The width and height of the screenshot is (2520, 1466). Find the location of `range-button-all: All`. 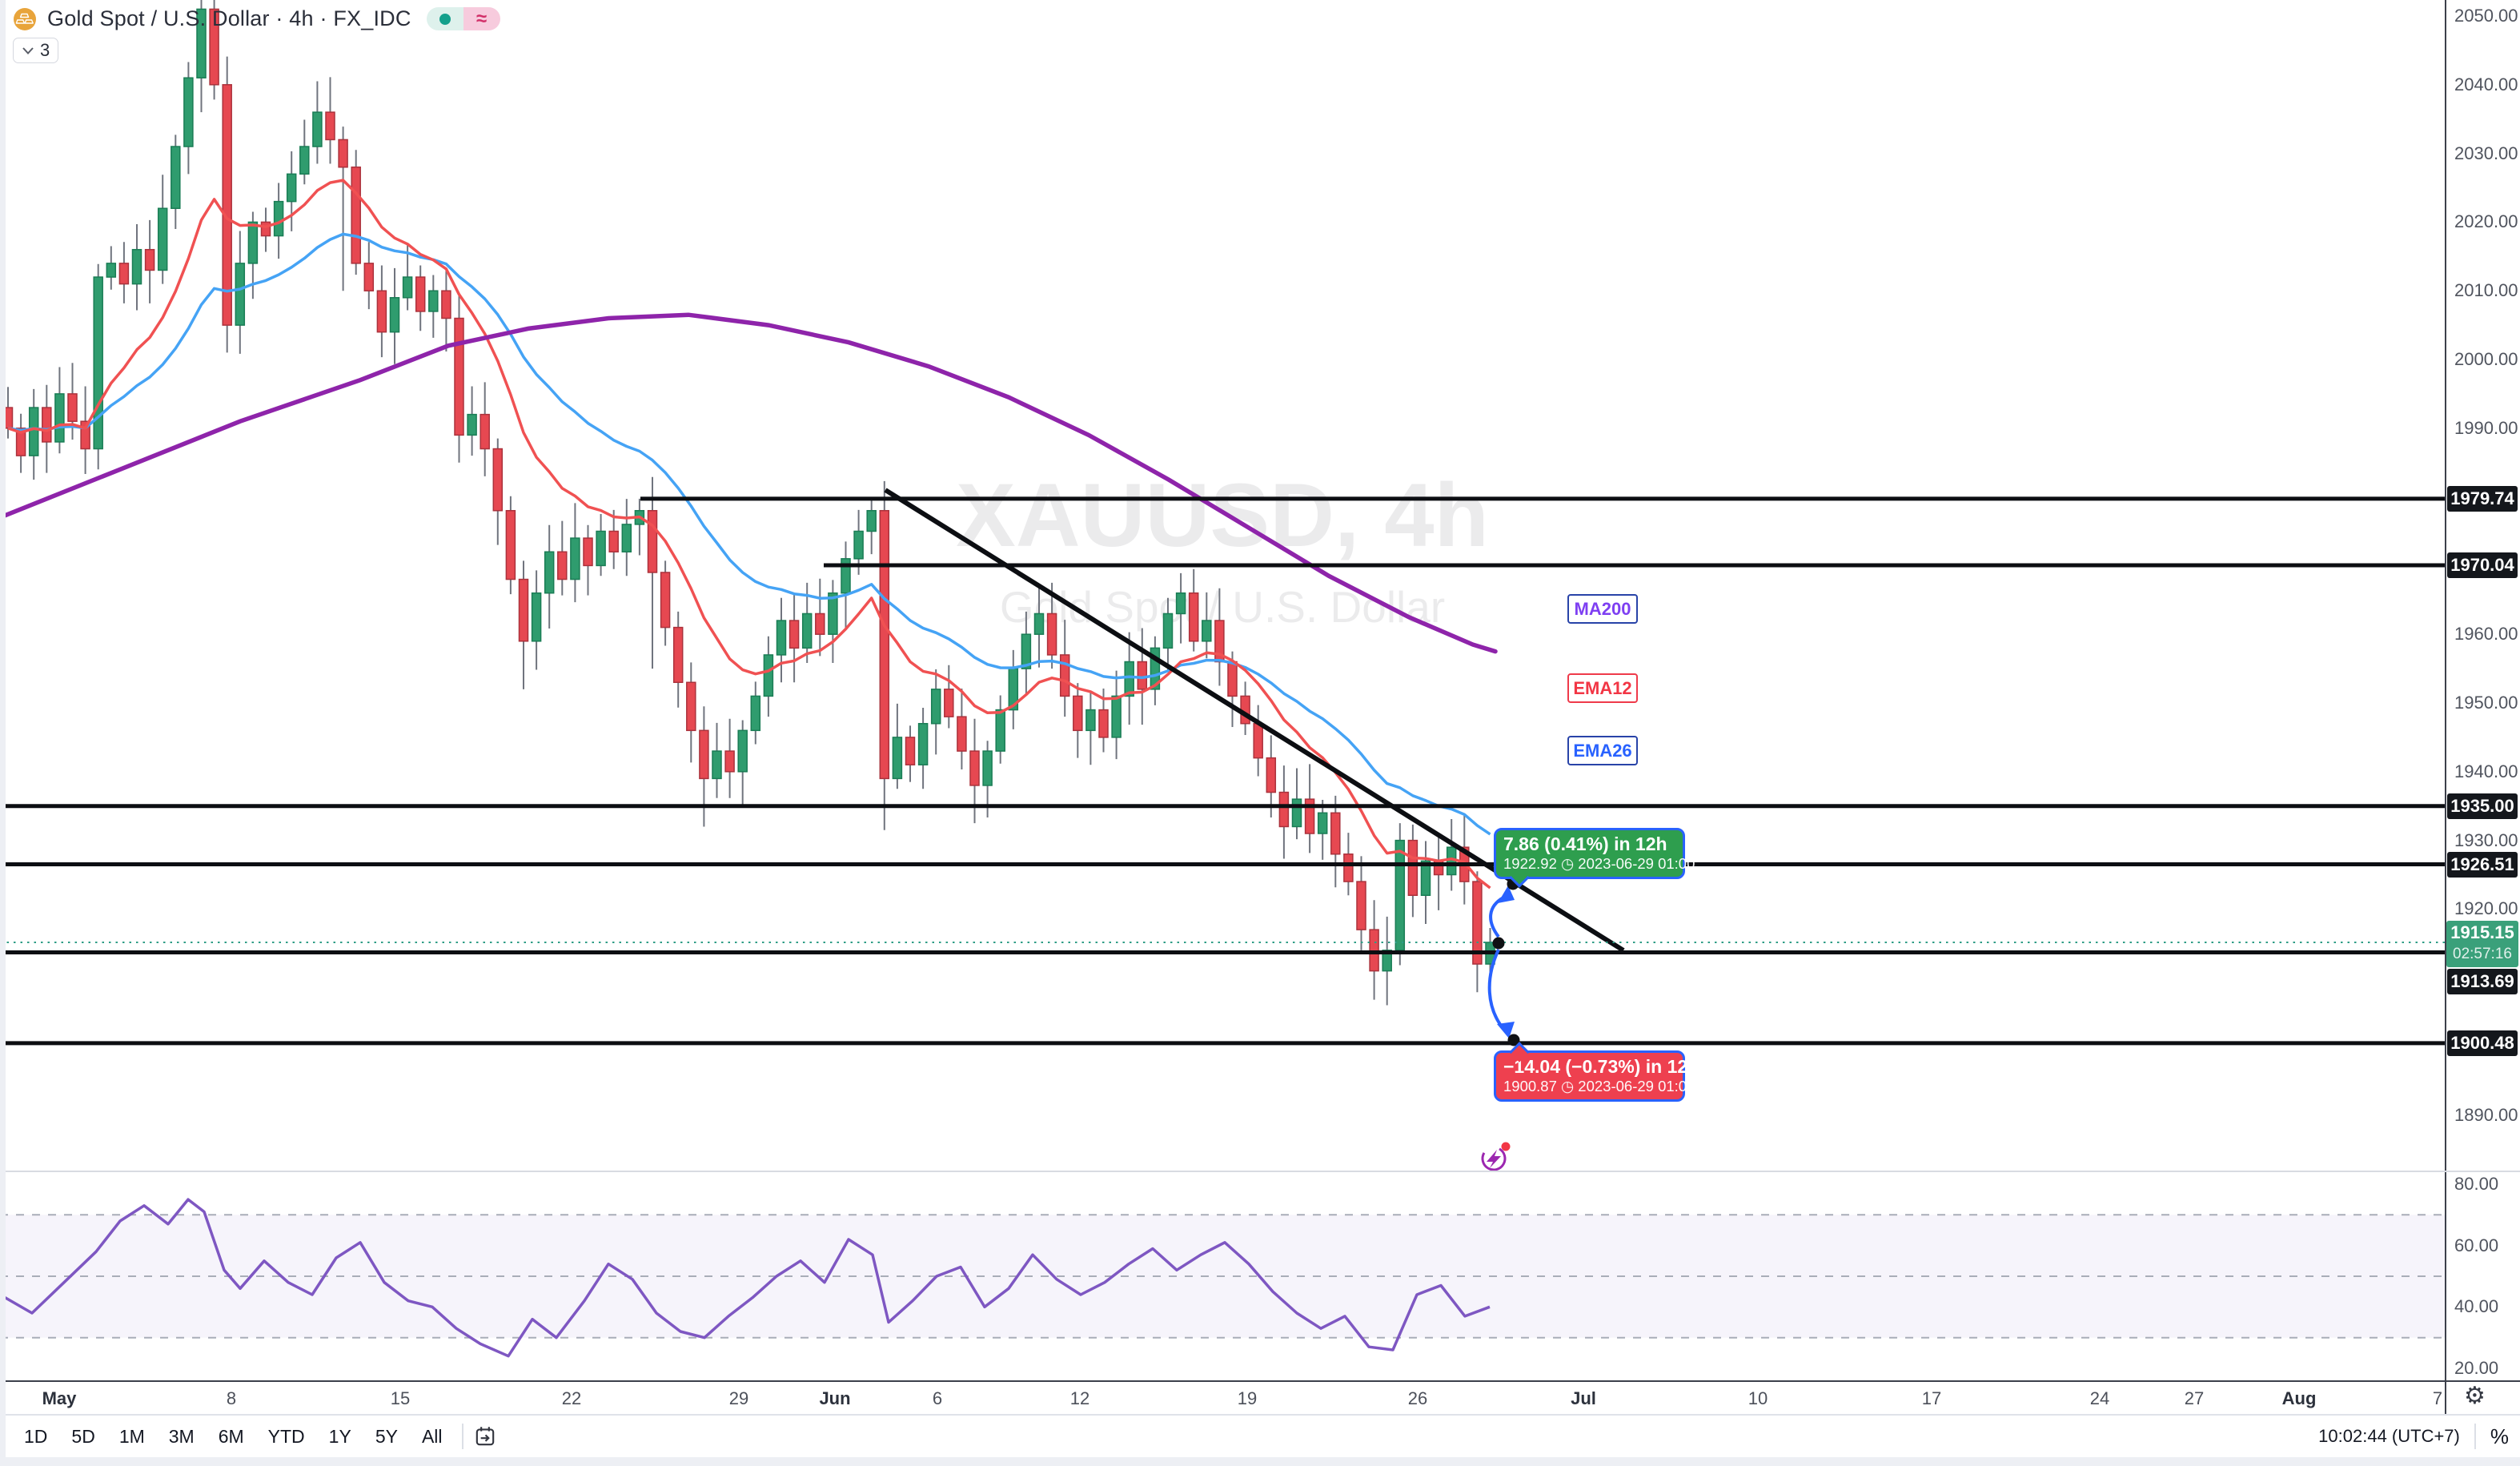

range-button-all: All is located at coordinates (432, 1436).